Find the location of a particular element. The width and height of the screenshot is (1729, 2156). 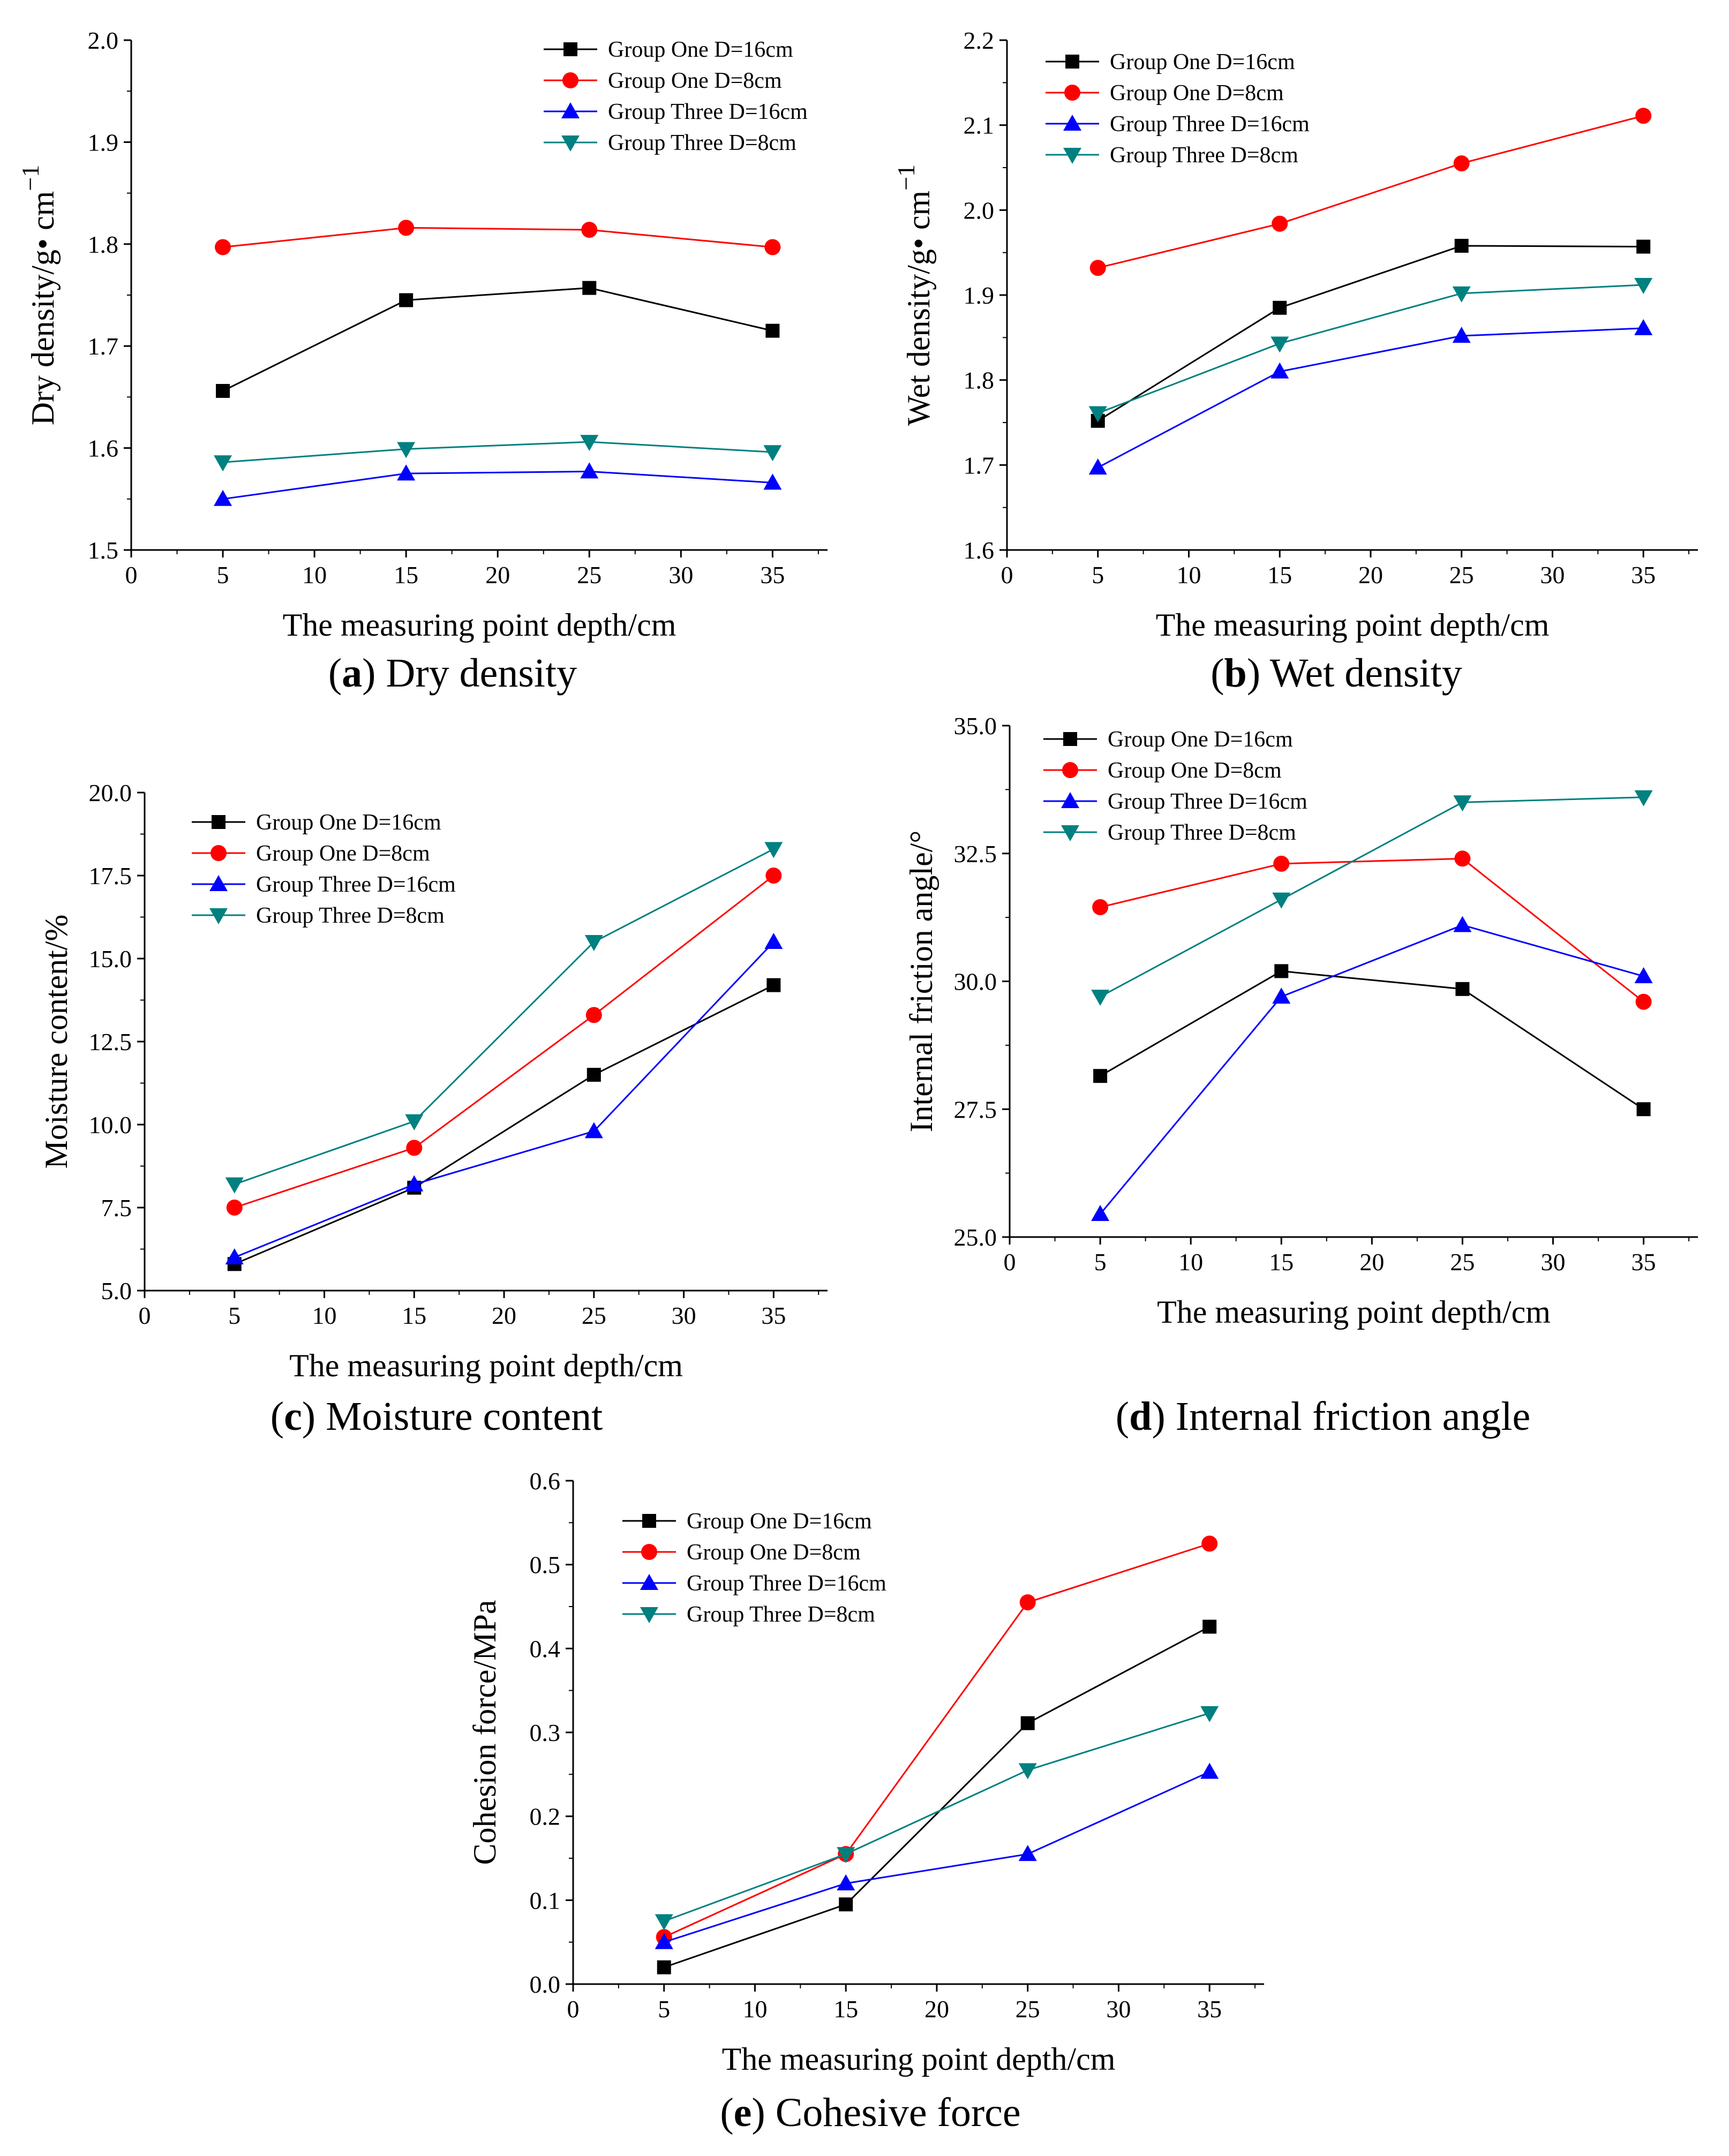

legend-entry: Group Three D=8cm is located at coordinates (1202, 833).